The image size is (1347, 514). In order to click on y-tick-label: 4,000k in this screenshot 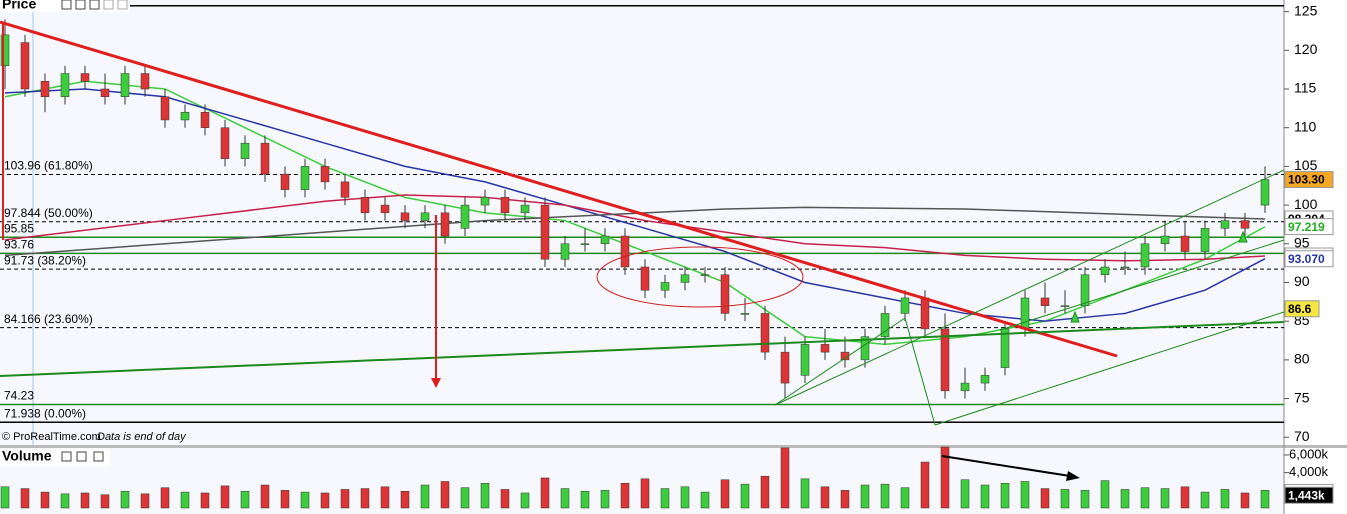, I will do `click(1309, 471)`.